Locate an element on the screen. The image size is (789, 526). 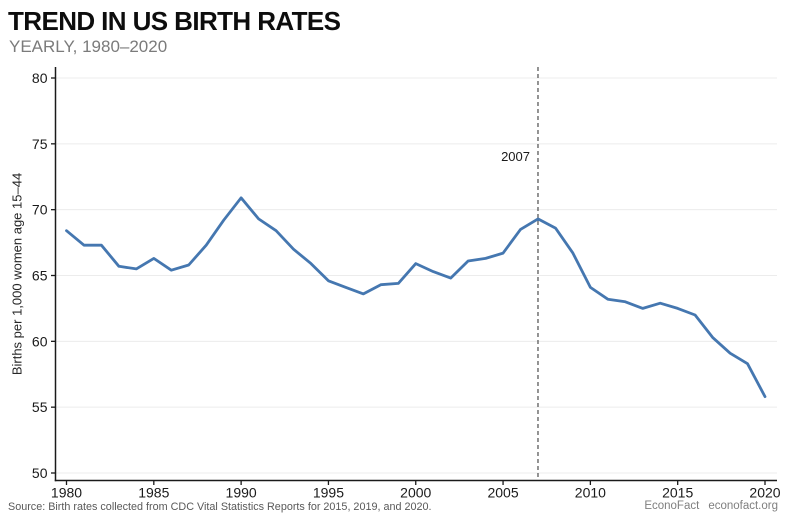
brand-url: econofact.org is located at coordinates (743, 506).